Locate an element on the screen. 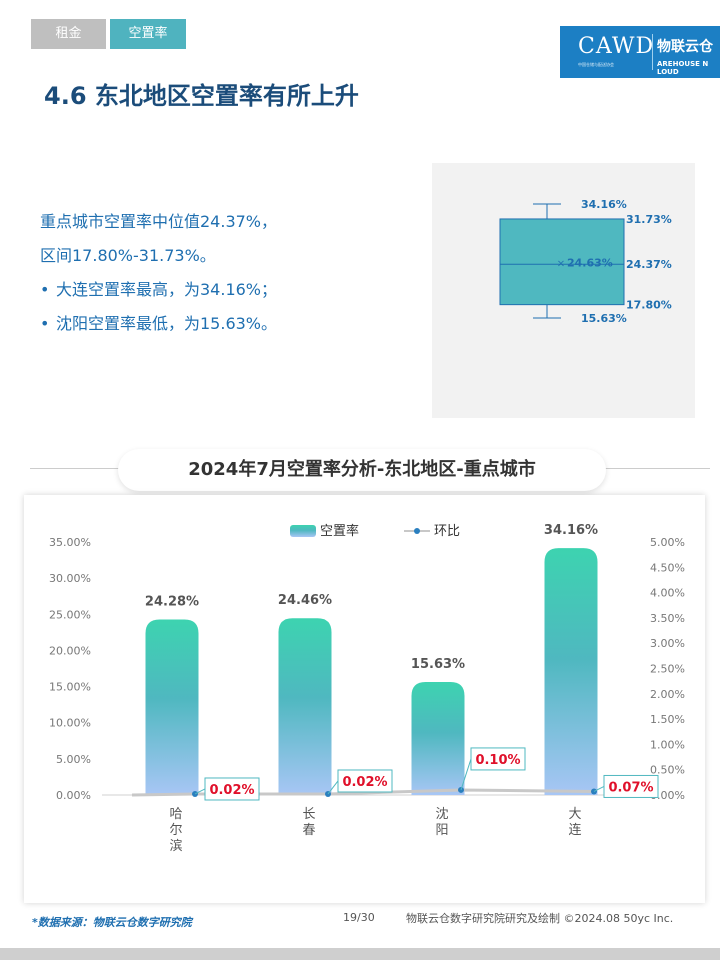 The height and width of the screenshot is (960, 720). bar-value-label: 15.63% is located at coordinates (438, 664).